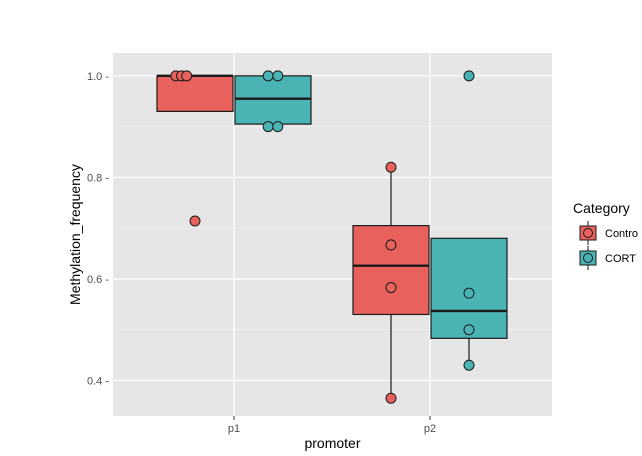 This screenshot has height=456, width=642. I want to click on x-tick-label: p2, so click(430, 429).